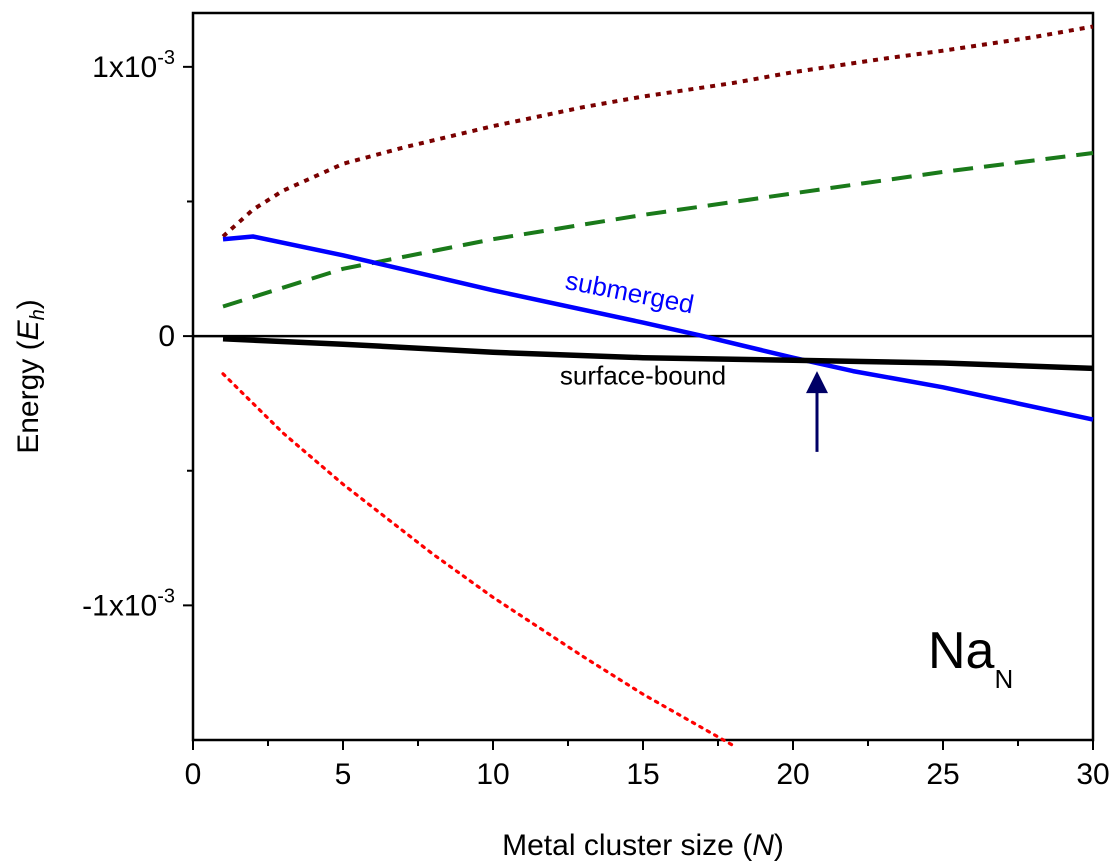  What do you see at coordinates (779, 845) in the screenshot?
I see `x-axis-title-suffix: )` at bounding box center [779, 845].